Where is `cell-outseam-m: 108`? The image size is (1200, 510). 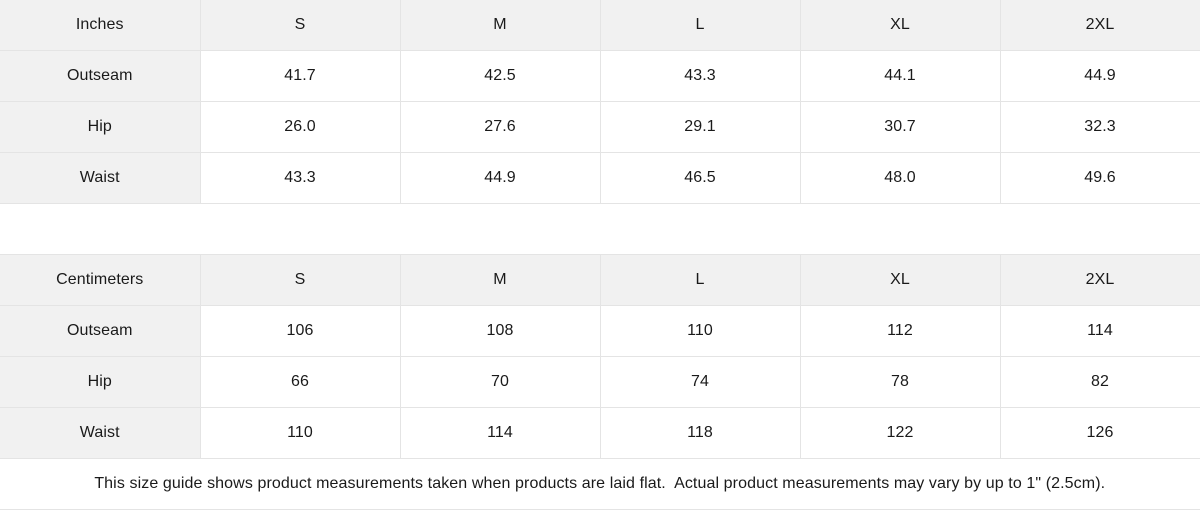 cell-outseam-m: 108 is located at coordinates (500, 331).